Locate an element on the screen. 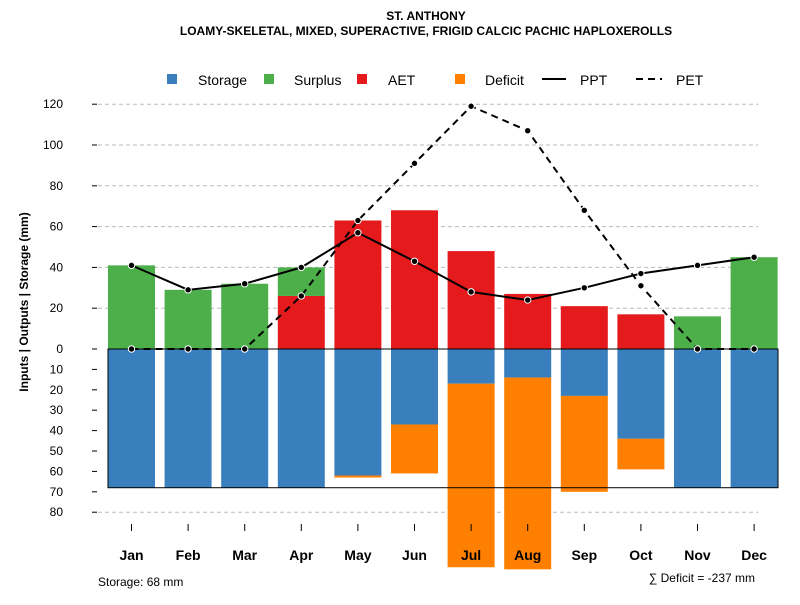 This screenshot has height=605, width=800. x-tick-label: Apr is located at coordinates (301, 555).